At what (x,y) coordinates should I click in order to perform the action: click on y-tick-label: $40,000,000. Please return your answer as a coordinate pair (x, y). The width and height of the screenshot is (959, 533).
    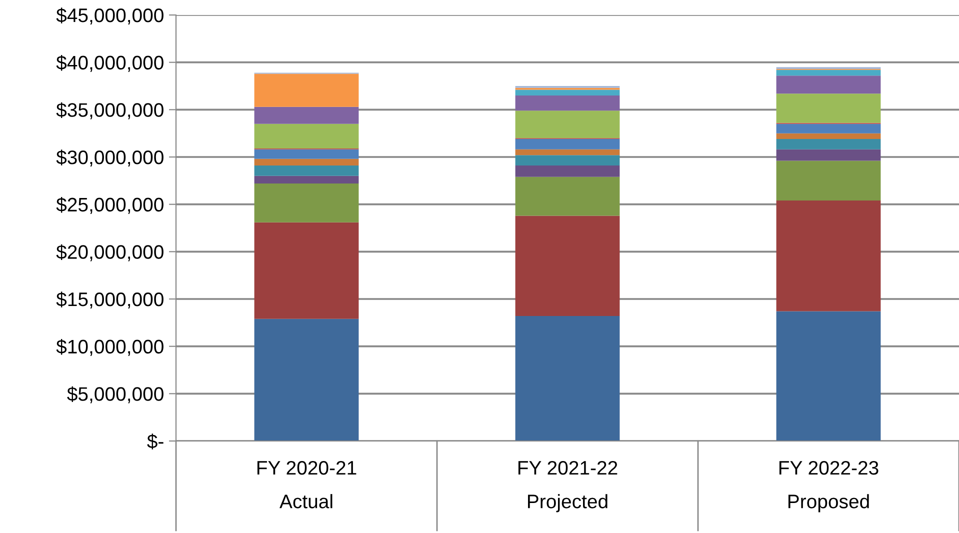
    Looking at the image, I should click on (110, 63).